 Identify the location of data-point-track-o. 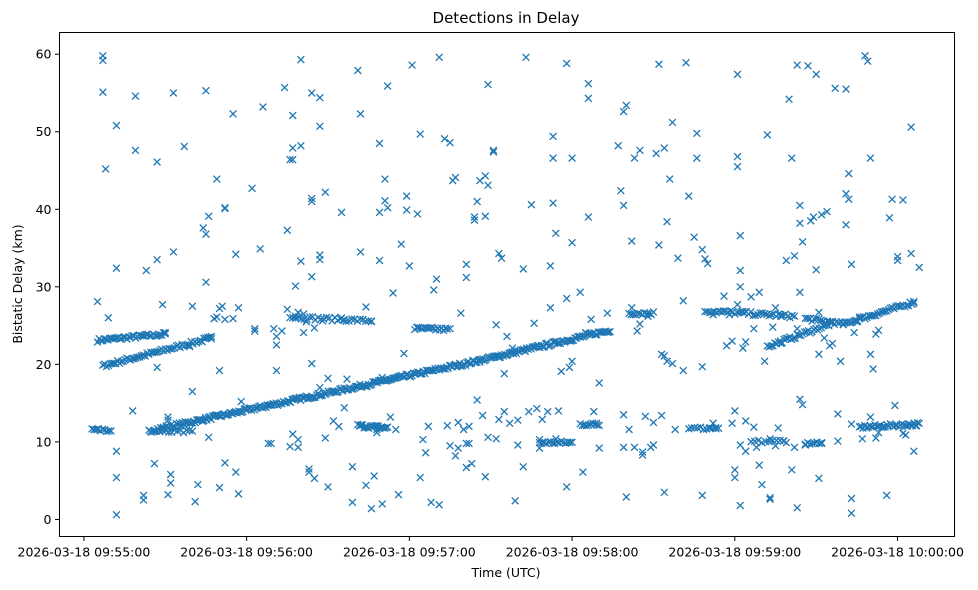
(111, 431).